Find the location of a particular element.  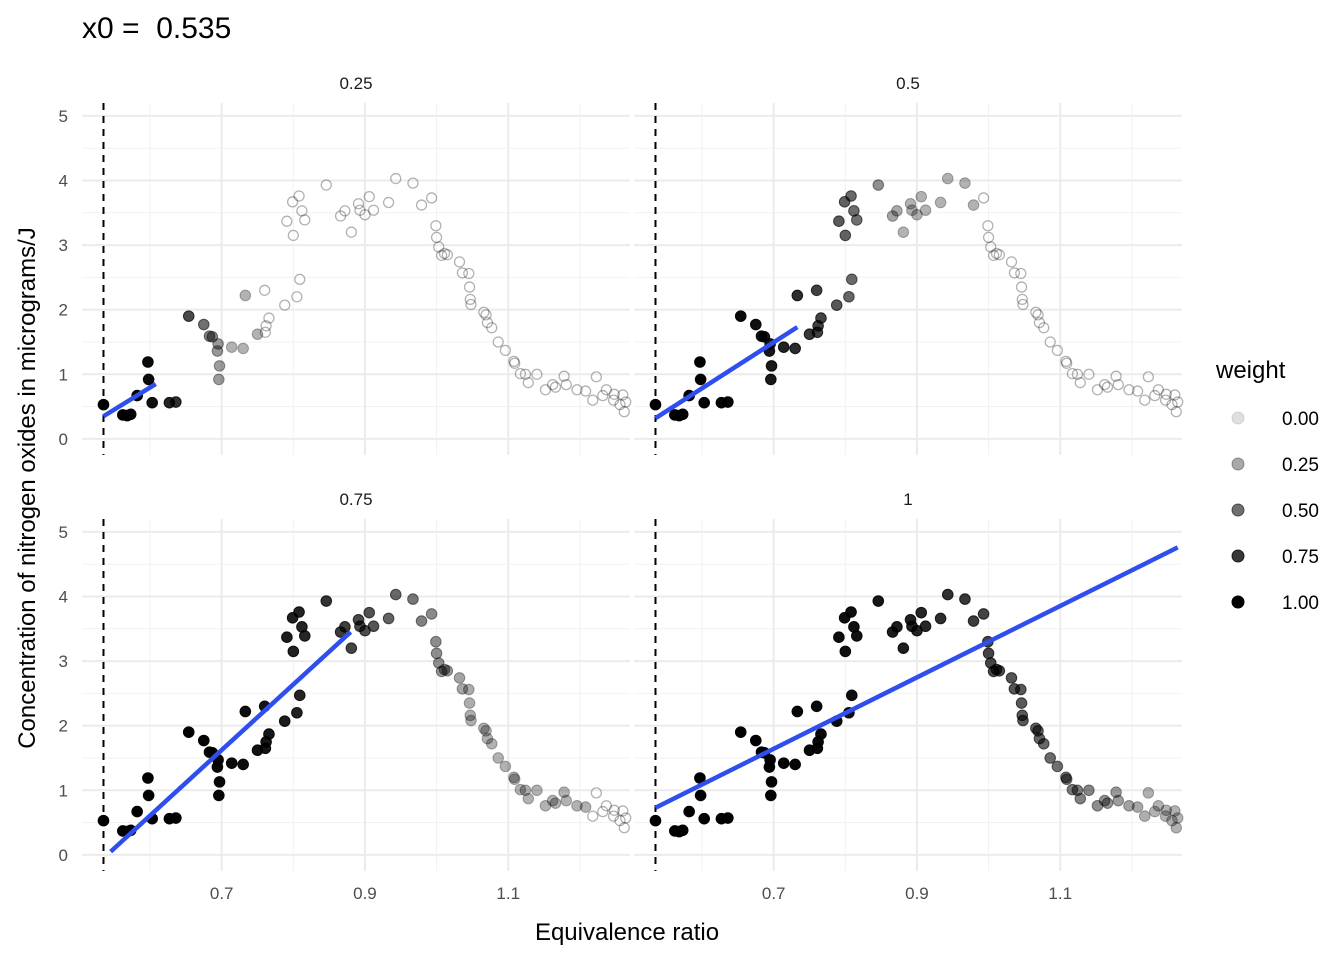

y-tick-label: 2 is located at coordinates (63, 310).